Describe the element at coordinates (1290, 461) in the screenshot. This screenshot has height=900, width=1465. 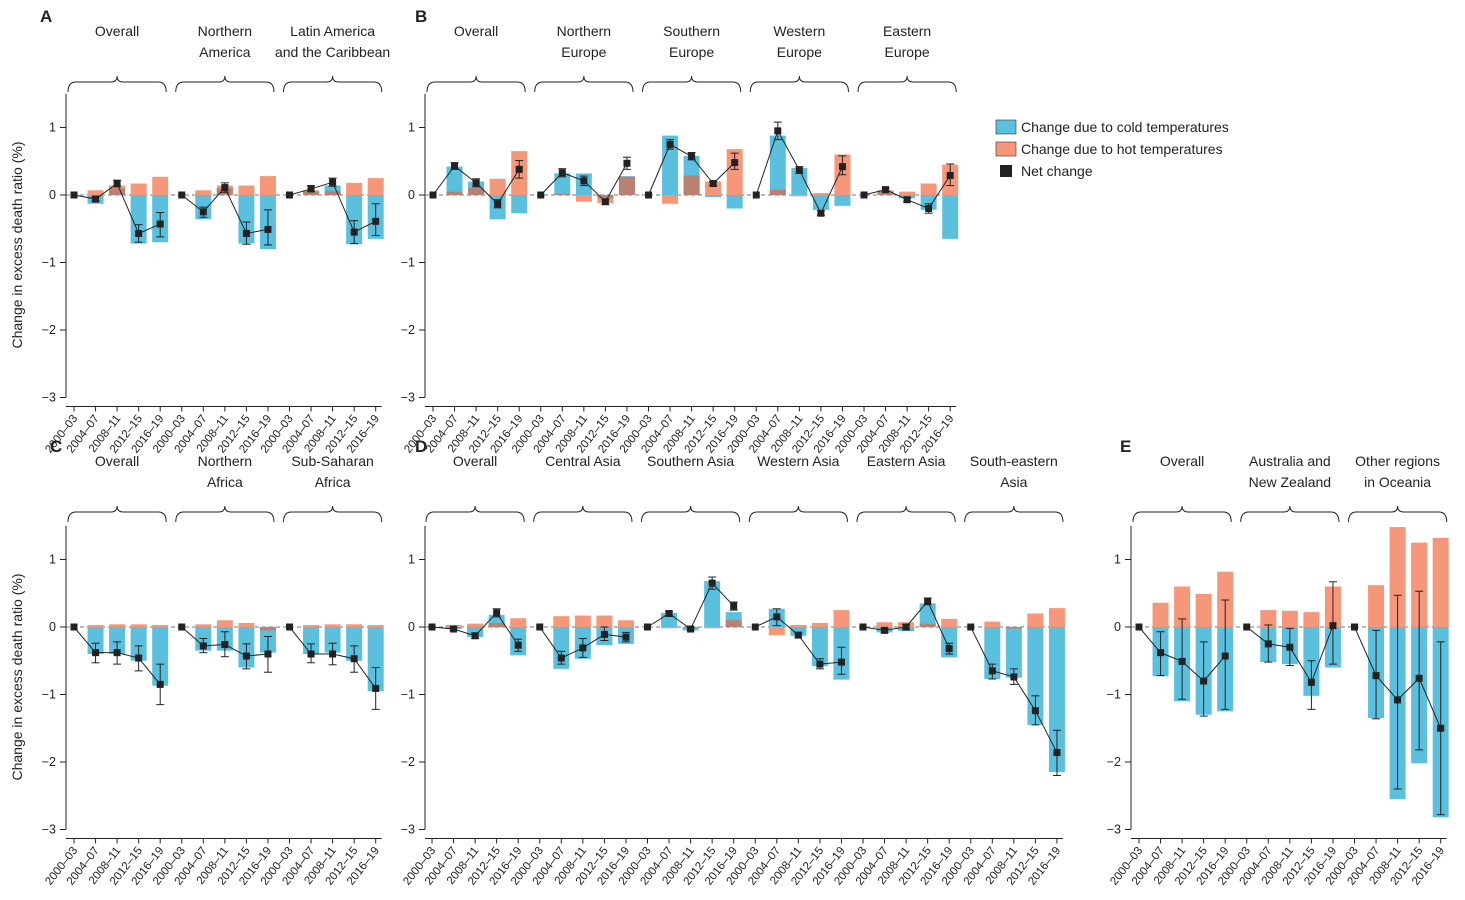
I see `group-label: Australia and` at that location.